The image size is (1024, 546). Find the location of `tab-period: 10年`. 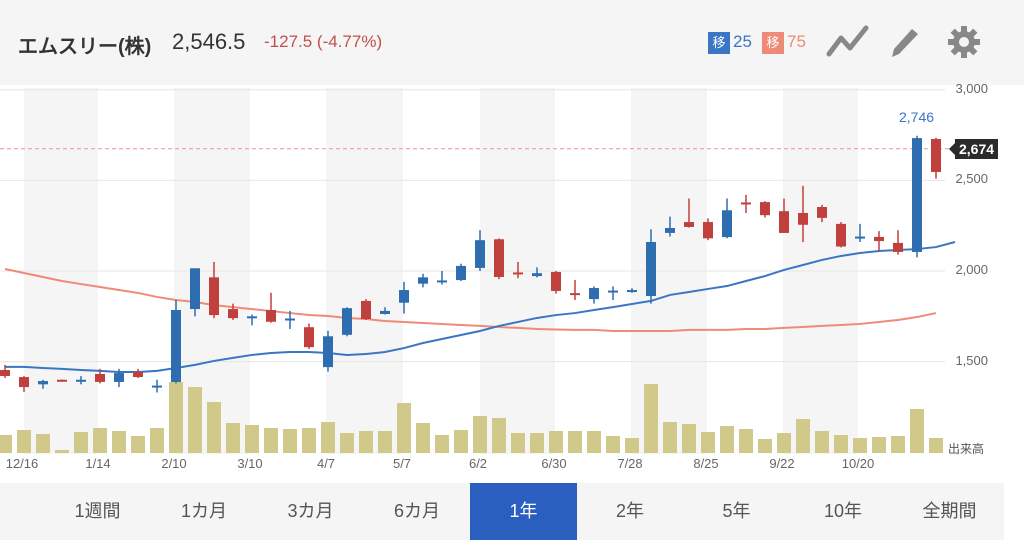

tab-period: 10年 is located at coordinates (843, 511).